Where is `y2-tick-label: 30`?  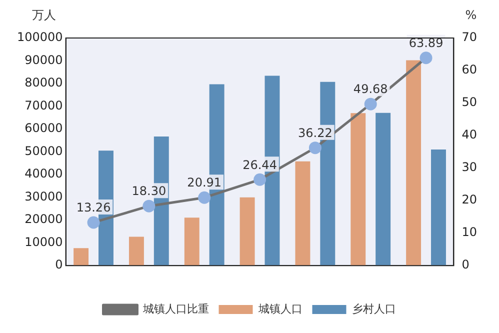
y2-tick-label: 30 is located at coordinates (470, 167).